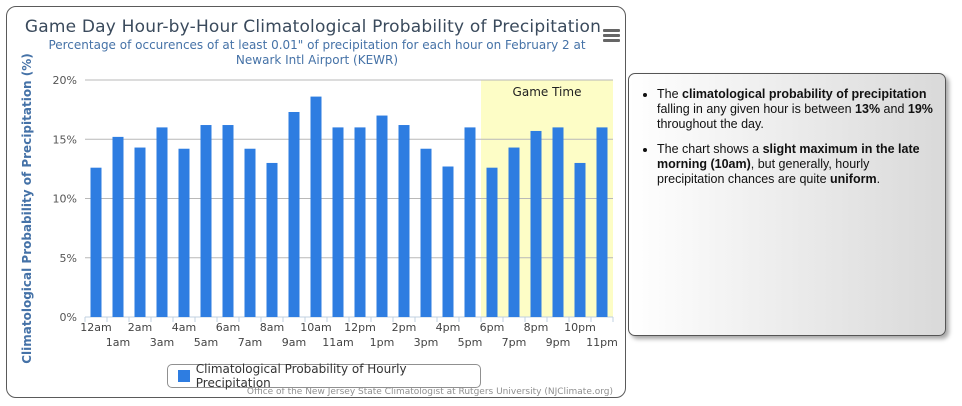 The height and width of the screenshot is (406, 962). I want to click on x-tick-label: 7pm, so click(514, 342).